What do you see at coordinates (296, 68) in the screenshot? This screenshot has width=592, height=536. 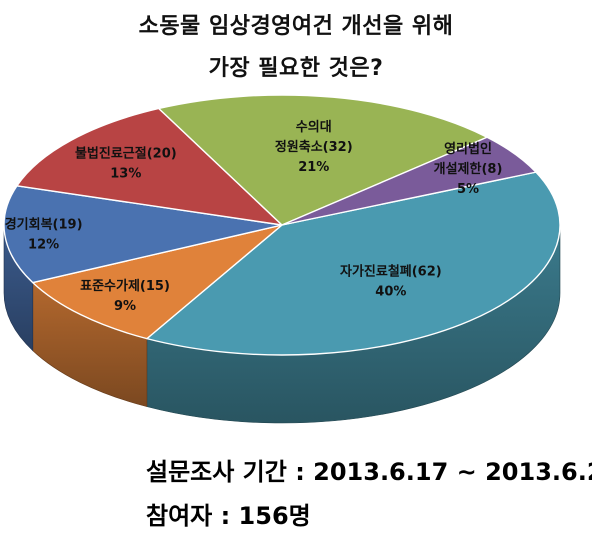 I see `chart-title-line-2: 가장 필요한 것은?` at bounding box center [296, 68].